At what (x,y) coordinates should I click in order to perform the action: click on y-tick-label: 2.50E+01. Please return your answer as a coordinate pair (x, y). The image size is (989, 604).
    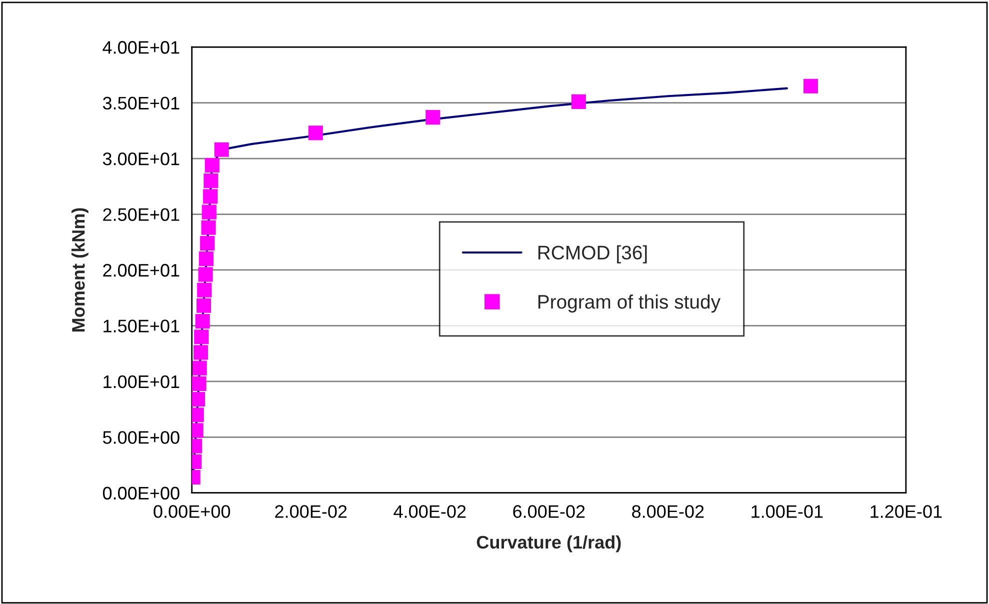
    Looking at the image, I should click on (141, 214).